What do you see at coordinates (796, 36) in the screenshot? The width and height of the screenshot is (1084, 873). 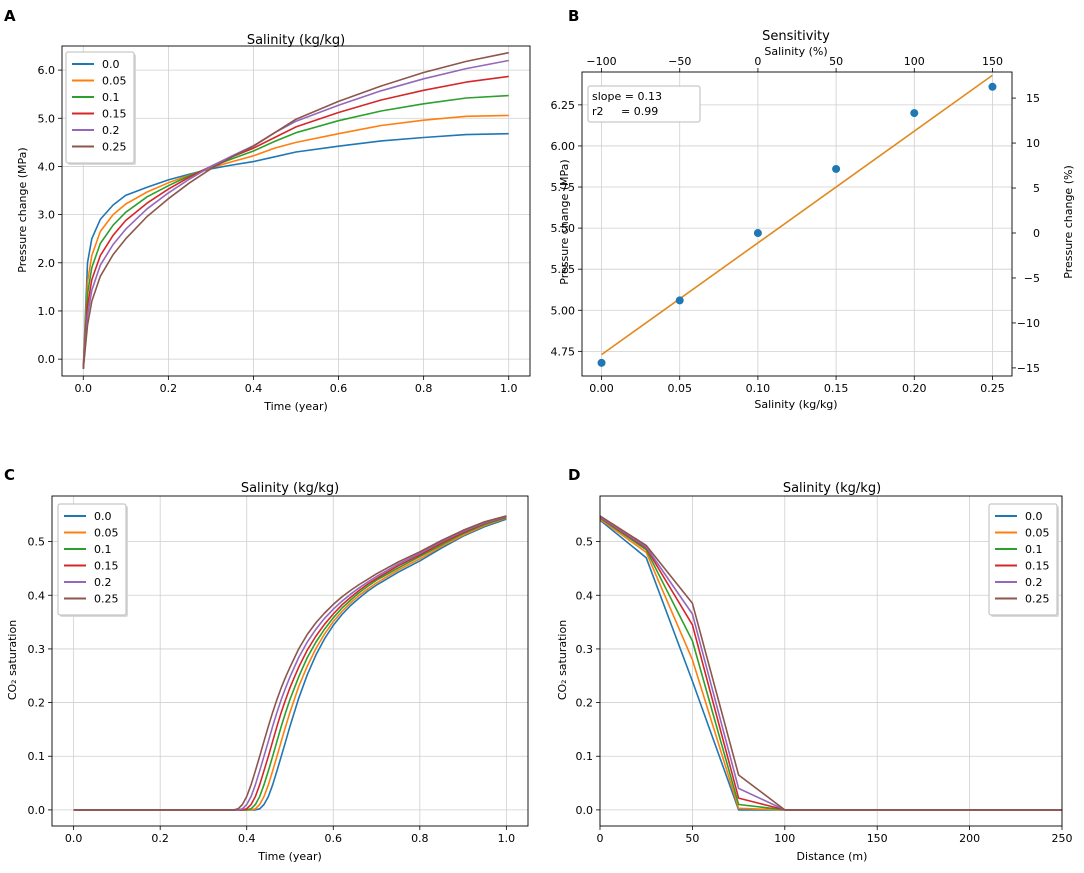 I see `panel-b-title: Sensitivity` at bounding box center [796, 36].